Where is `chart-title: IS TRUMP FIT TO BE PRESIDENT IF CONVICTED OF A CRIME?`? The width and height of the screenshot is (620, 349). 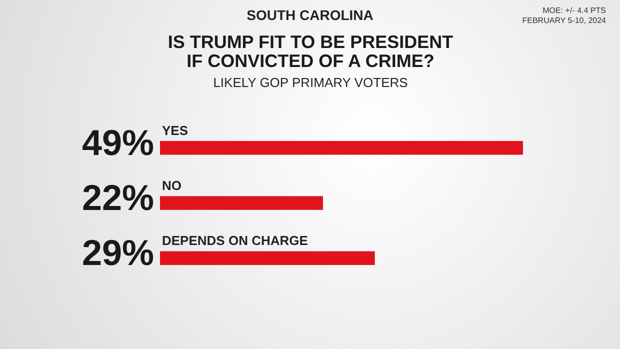 chart-title: IS TRUMP FIT TO BE PRESIDENT IF CONVICTED OF A CRIME? is located at coordinates (311, 51).